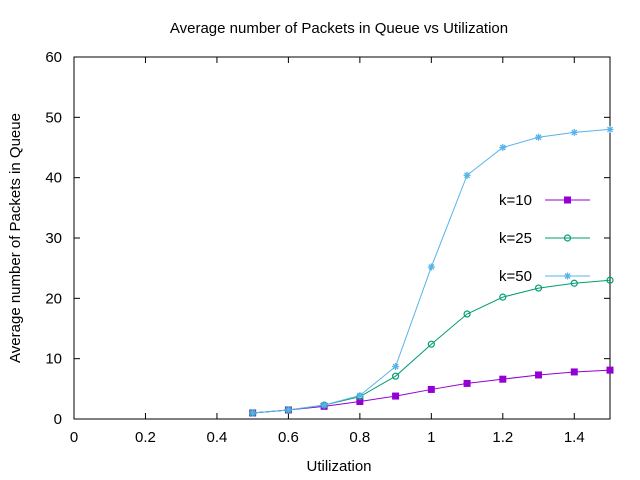 Image resolution: width=640 pixels, height=480 pixels. Describe the element at coordinates (431, 437) in the screenshot. I see `x-tick-label: 1` at that location.